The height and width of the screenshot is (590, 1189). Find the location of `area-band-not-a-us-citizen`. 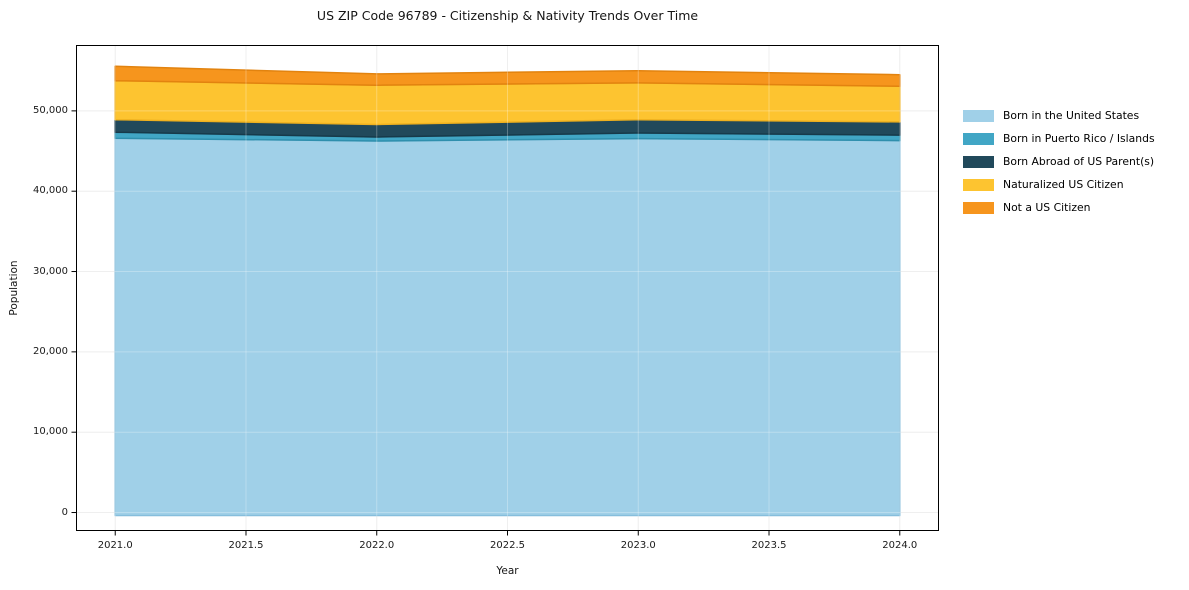

area-band-not-a-us-citizen is located at coordinates (507, 76).